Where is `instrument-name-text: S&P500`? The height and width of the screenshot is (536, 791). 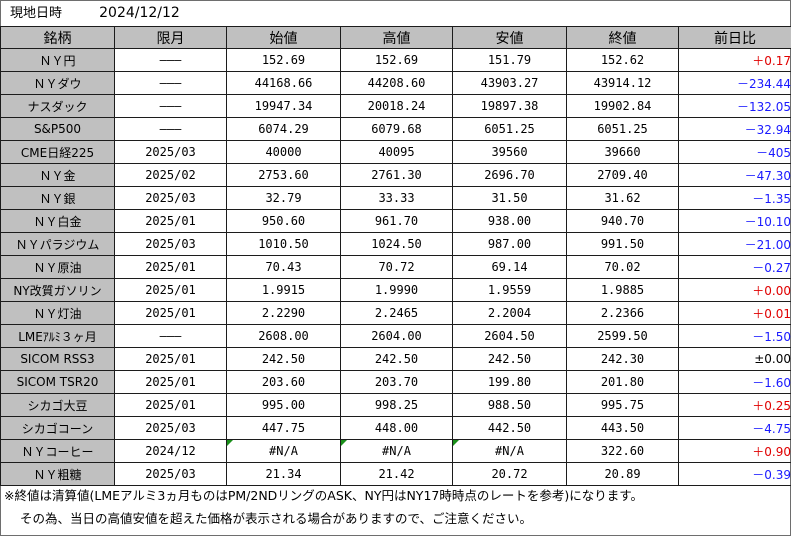 instrument-name-text: S&P500 is located at coordinates (57, 129).